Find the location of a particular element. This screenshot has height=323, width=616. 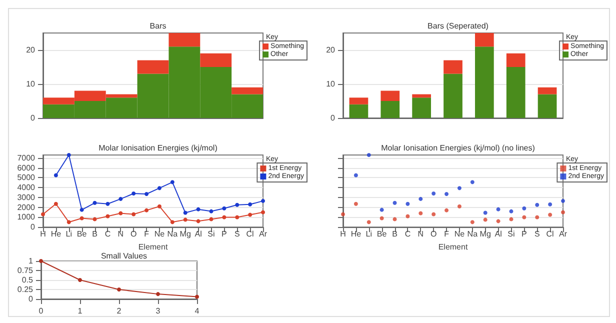

x-tick-label: Ar is located at coordinates (563, 234).